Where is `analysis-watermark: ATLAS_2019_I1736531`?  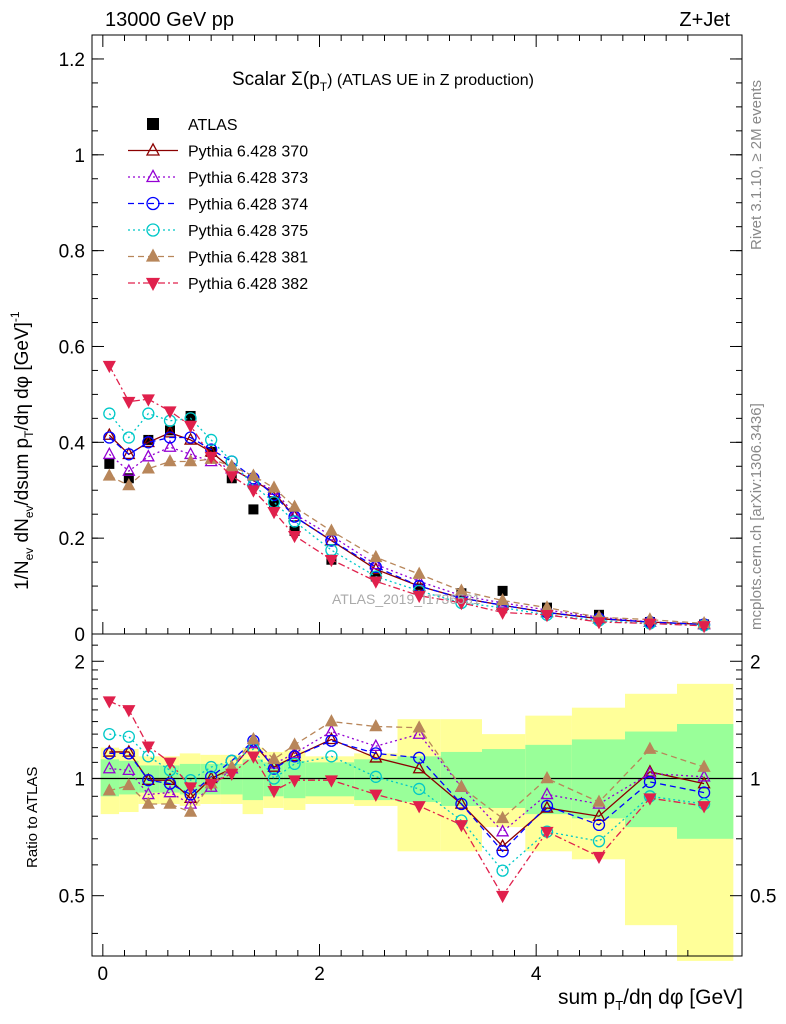 analysis-watermark: ATLAS_2019_I1736531 is located at coordinates (406, 599).